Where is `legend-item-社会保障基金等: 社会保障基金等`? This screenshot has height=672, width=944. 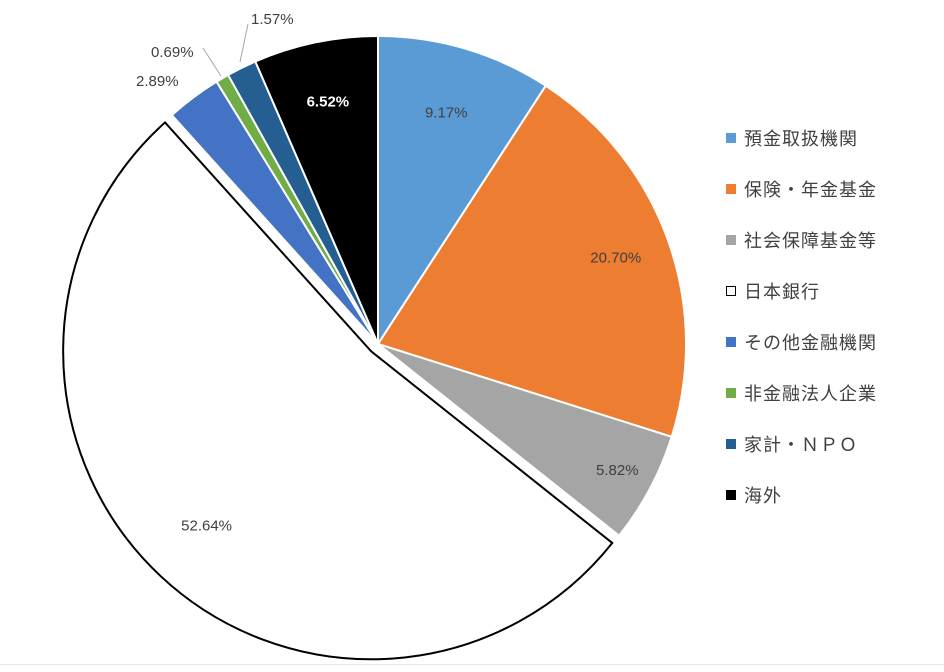 legend-item-社会保障基金等: 社会保障基金等 is located at coordinates (833, 239).